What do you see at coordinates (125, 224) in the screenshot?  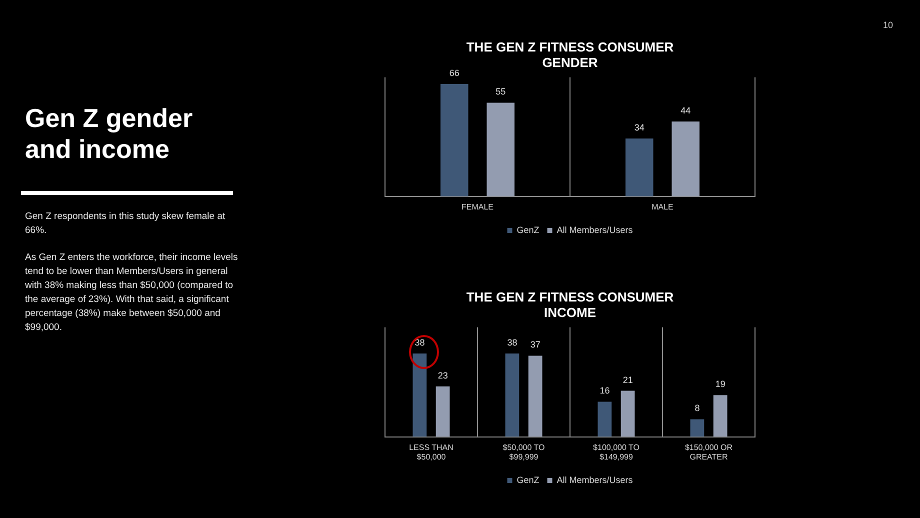 I see `text: Gen Z respondents in this study skew female at 66%.` at bounding box center [125, 224].